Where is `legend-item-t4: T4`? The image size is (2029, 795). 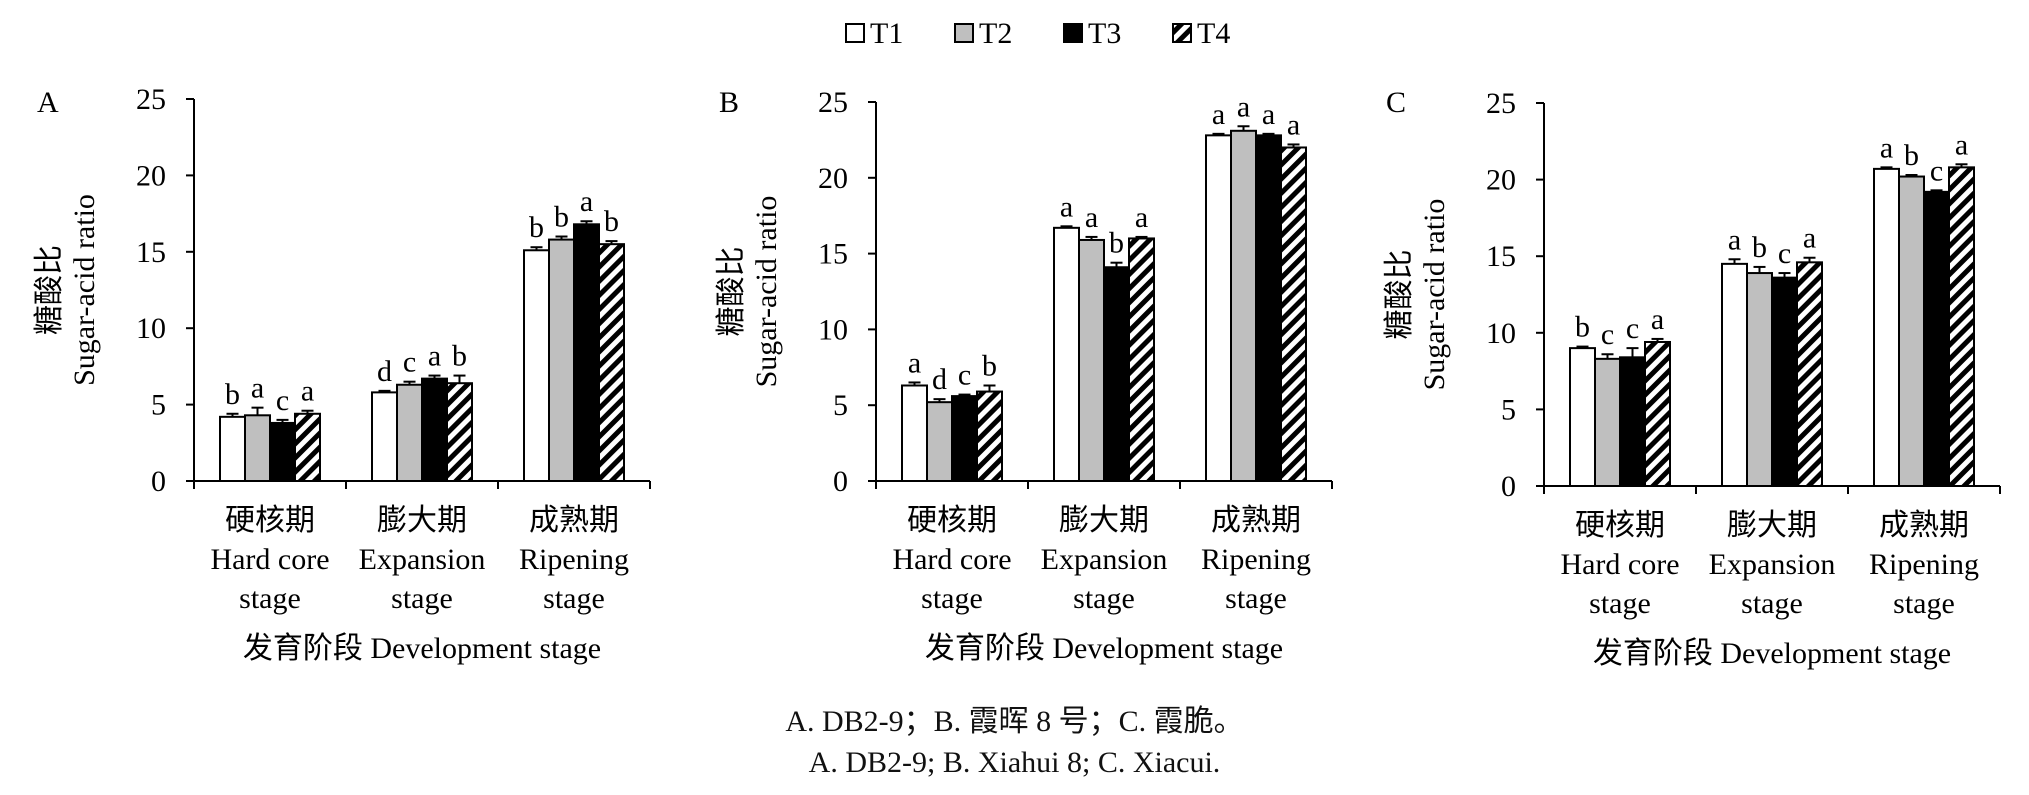 legend-item-t4: T4 is located at coordinates (1201, 33).